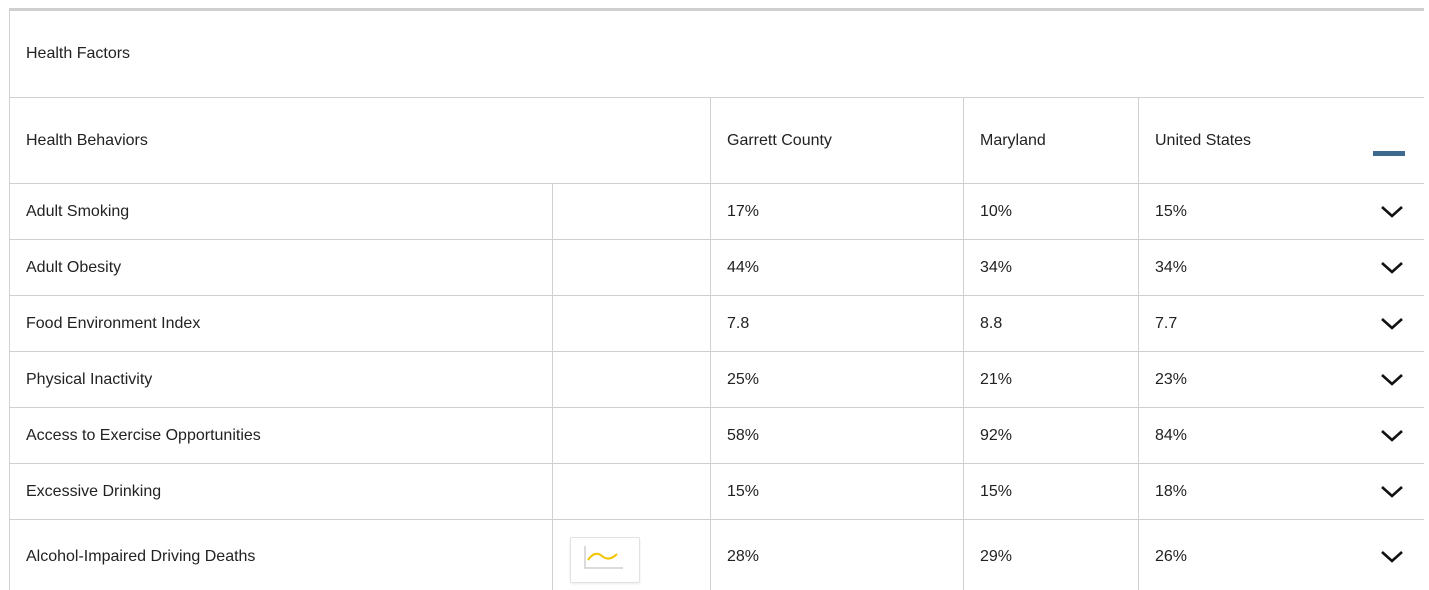  Describe the element at coordinates (837, 554) in the screenshot. I see `value-cell: 28%` at that location.